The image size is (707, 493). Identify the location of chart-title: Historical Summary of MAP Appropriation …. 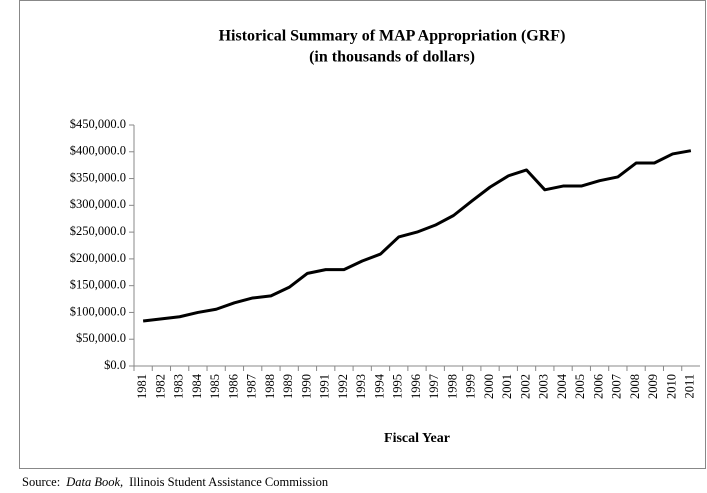
(392, 36).